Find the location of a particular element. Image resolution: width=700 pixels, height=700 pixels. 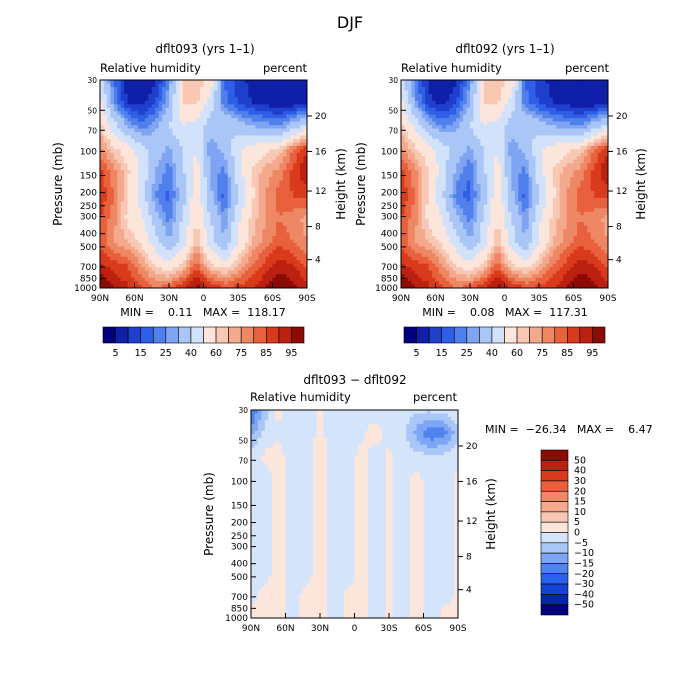

colorbar-swatch is located at coordinates (298, 335).